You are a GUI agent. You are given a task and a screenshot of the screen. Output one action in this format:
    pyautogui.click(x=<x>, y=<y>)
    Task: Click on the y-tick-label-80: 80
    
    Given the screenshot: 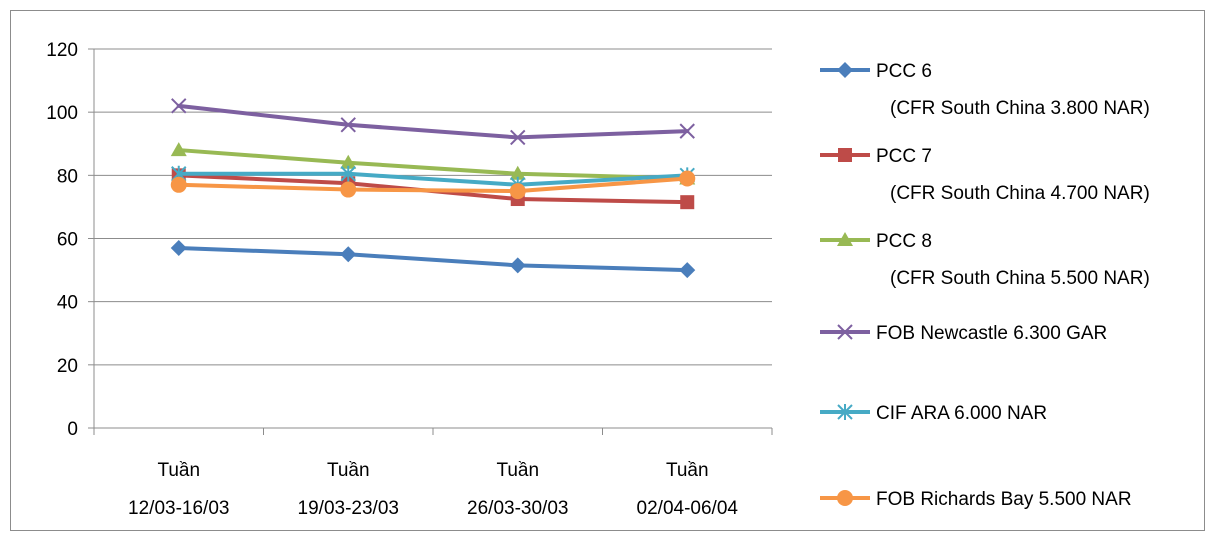 What is the action you would take?
    pyautogui.click(x=67, y=176)
    